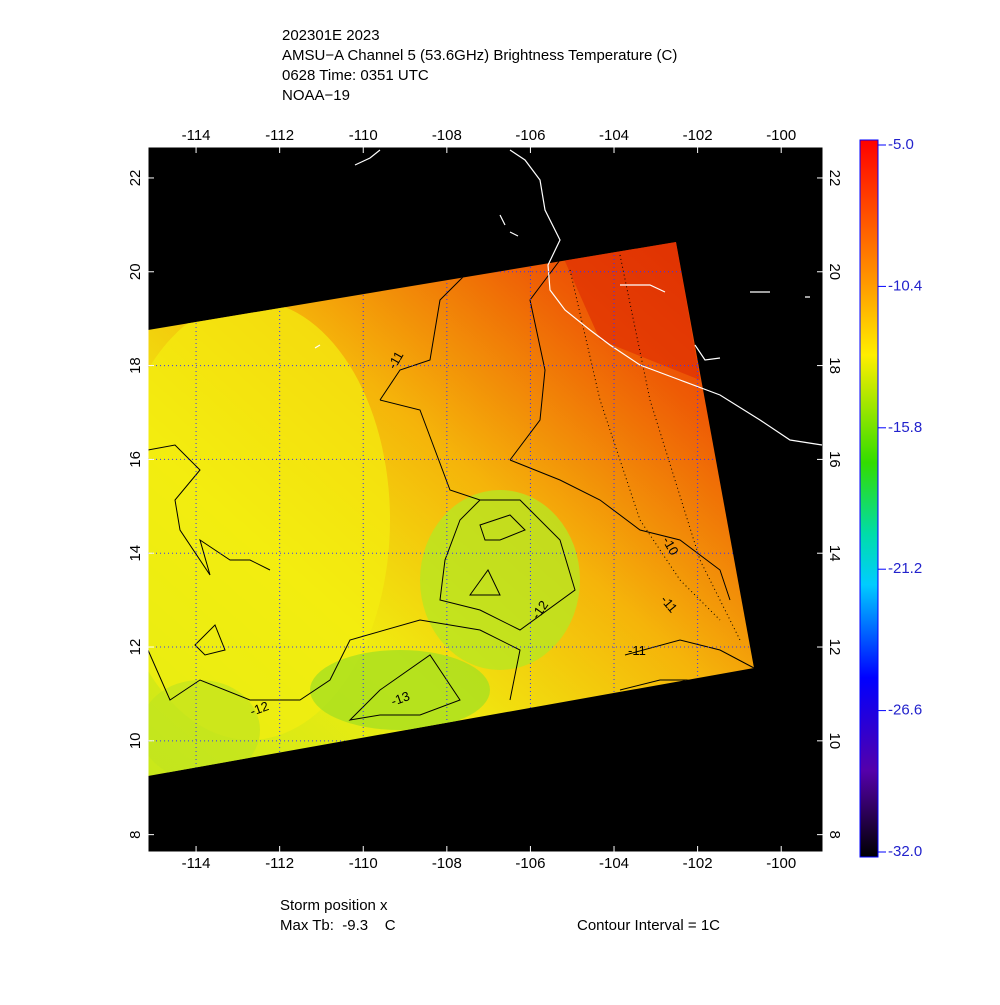  Describe the element at coordinates (331, 35) in the screenshot. I see `title-line: 202301E 2023` at that location.